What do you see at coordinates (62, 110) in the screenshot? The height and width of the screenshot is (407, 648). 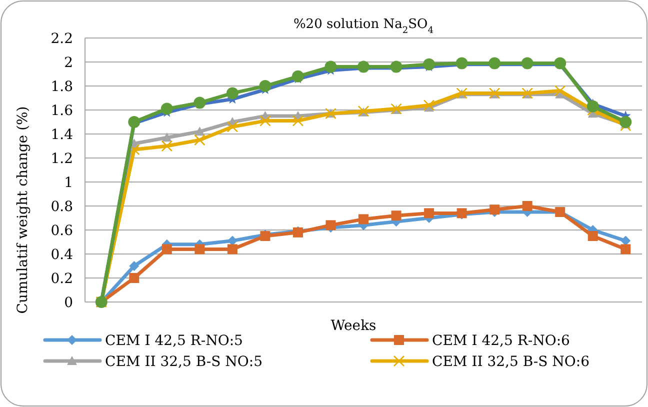 I see `y-tick-label: 1.6` at bounding box center [62, 110].